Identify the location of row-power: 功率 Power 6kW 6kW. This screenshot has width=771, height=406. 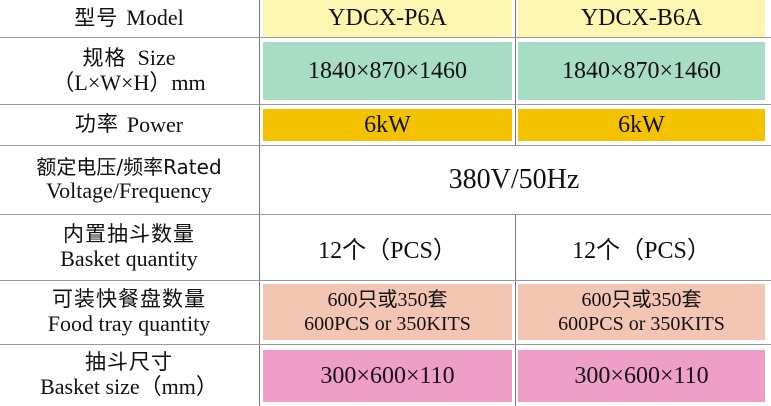
(385, 125).